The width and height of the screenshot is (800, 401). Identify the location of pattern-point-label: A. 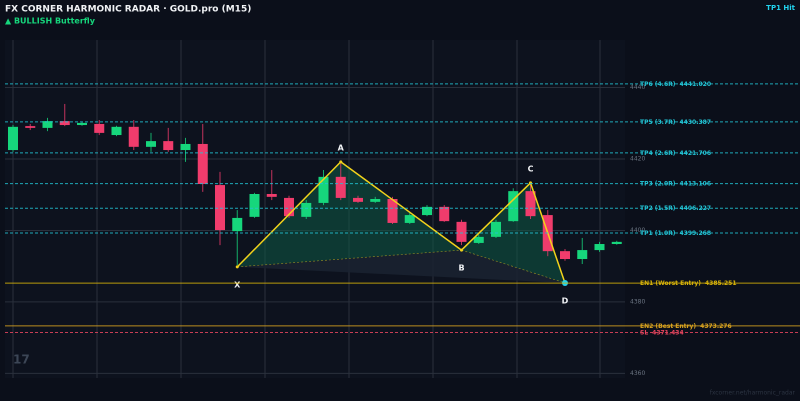
(341, 147).